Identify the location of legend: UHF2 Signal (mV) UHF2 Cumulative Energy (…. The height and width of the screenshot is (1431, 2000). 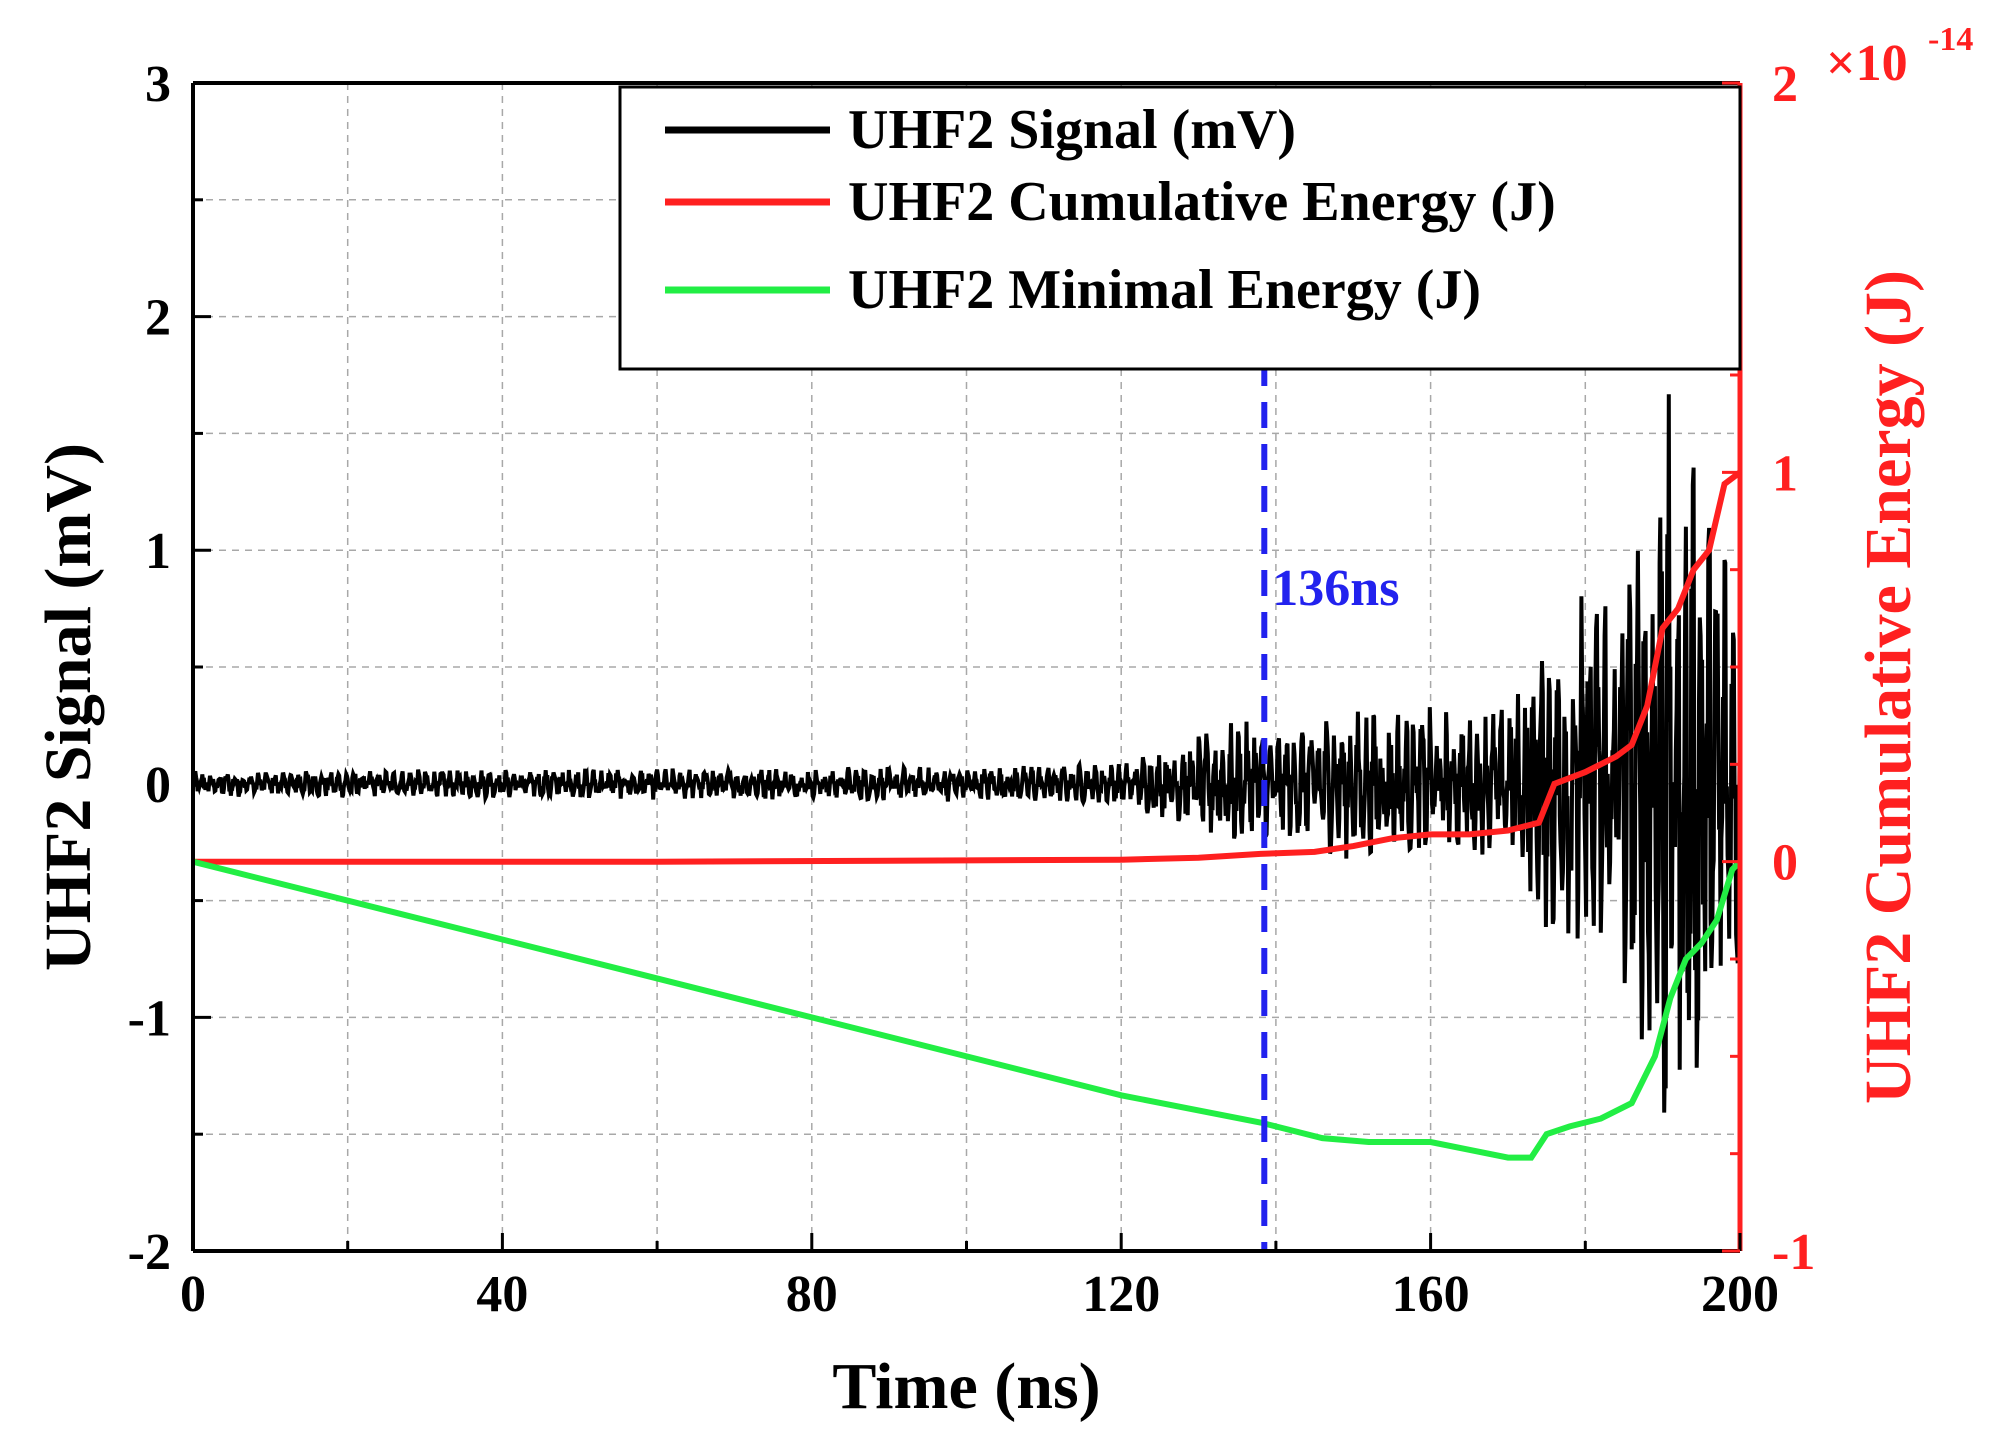
(1180, 228).